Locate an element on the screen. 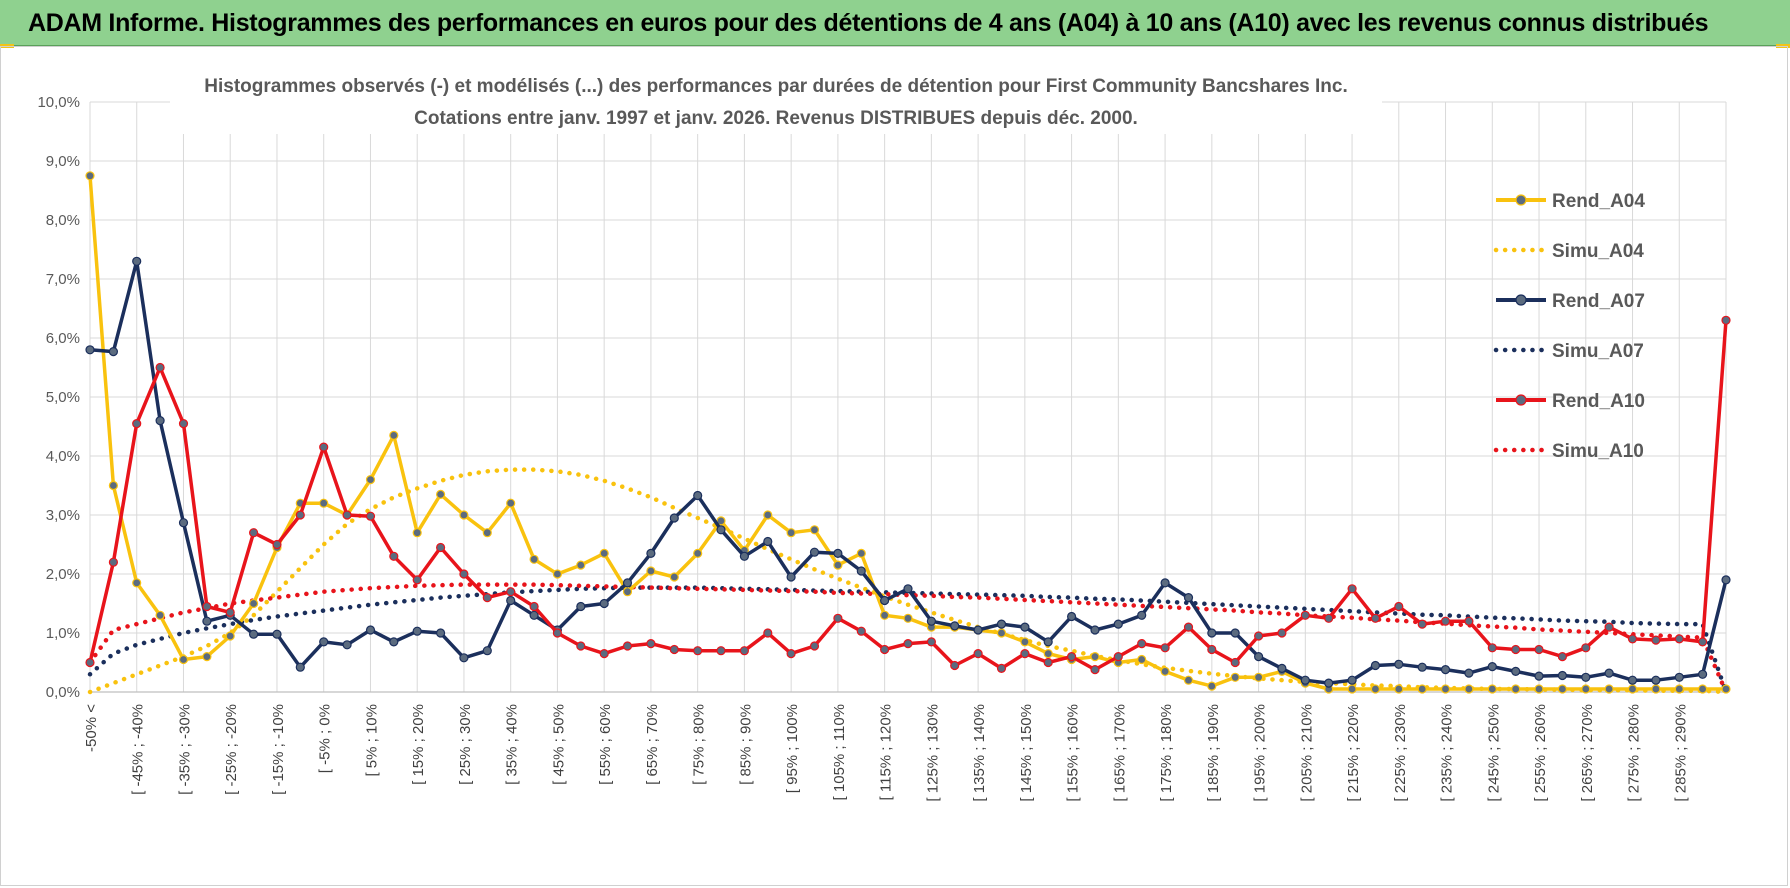  x-tick-label: [ 65% ; 70% is located at coordinates (652, 744).